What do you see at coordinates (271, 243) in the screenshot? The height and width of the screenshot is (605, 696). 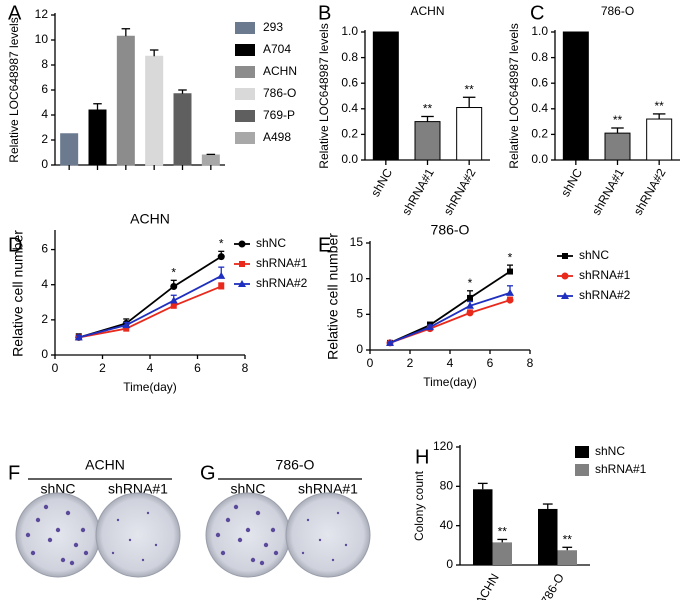 I see `legend-label: shNC` at bounding box center [271, 243].